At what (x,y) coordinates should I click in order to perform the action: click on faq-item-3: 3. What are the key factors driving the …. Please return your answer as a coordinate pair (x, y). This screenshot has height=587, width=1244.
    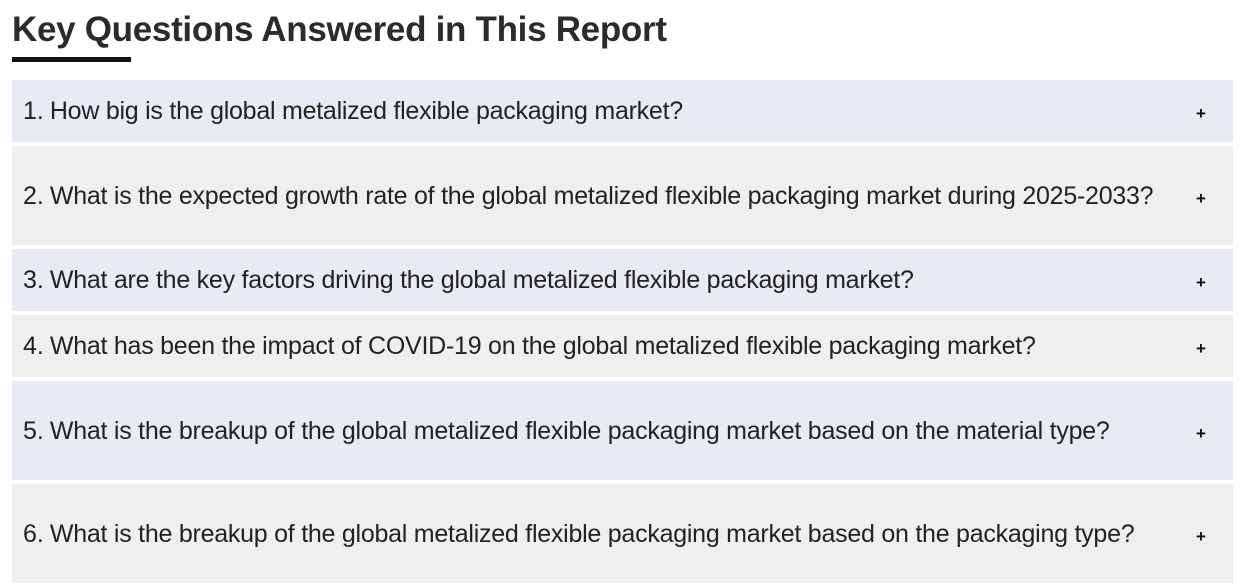
    Looking at the image, I should click on (622, 280).